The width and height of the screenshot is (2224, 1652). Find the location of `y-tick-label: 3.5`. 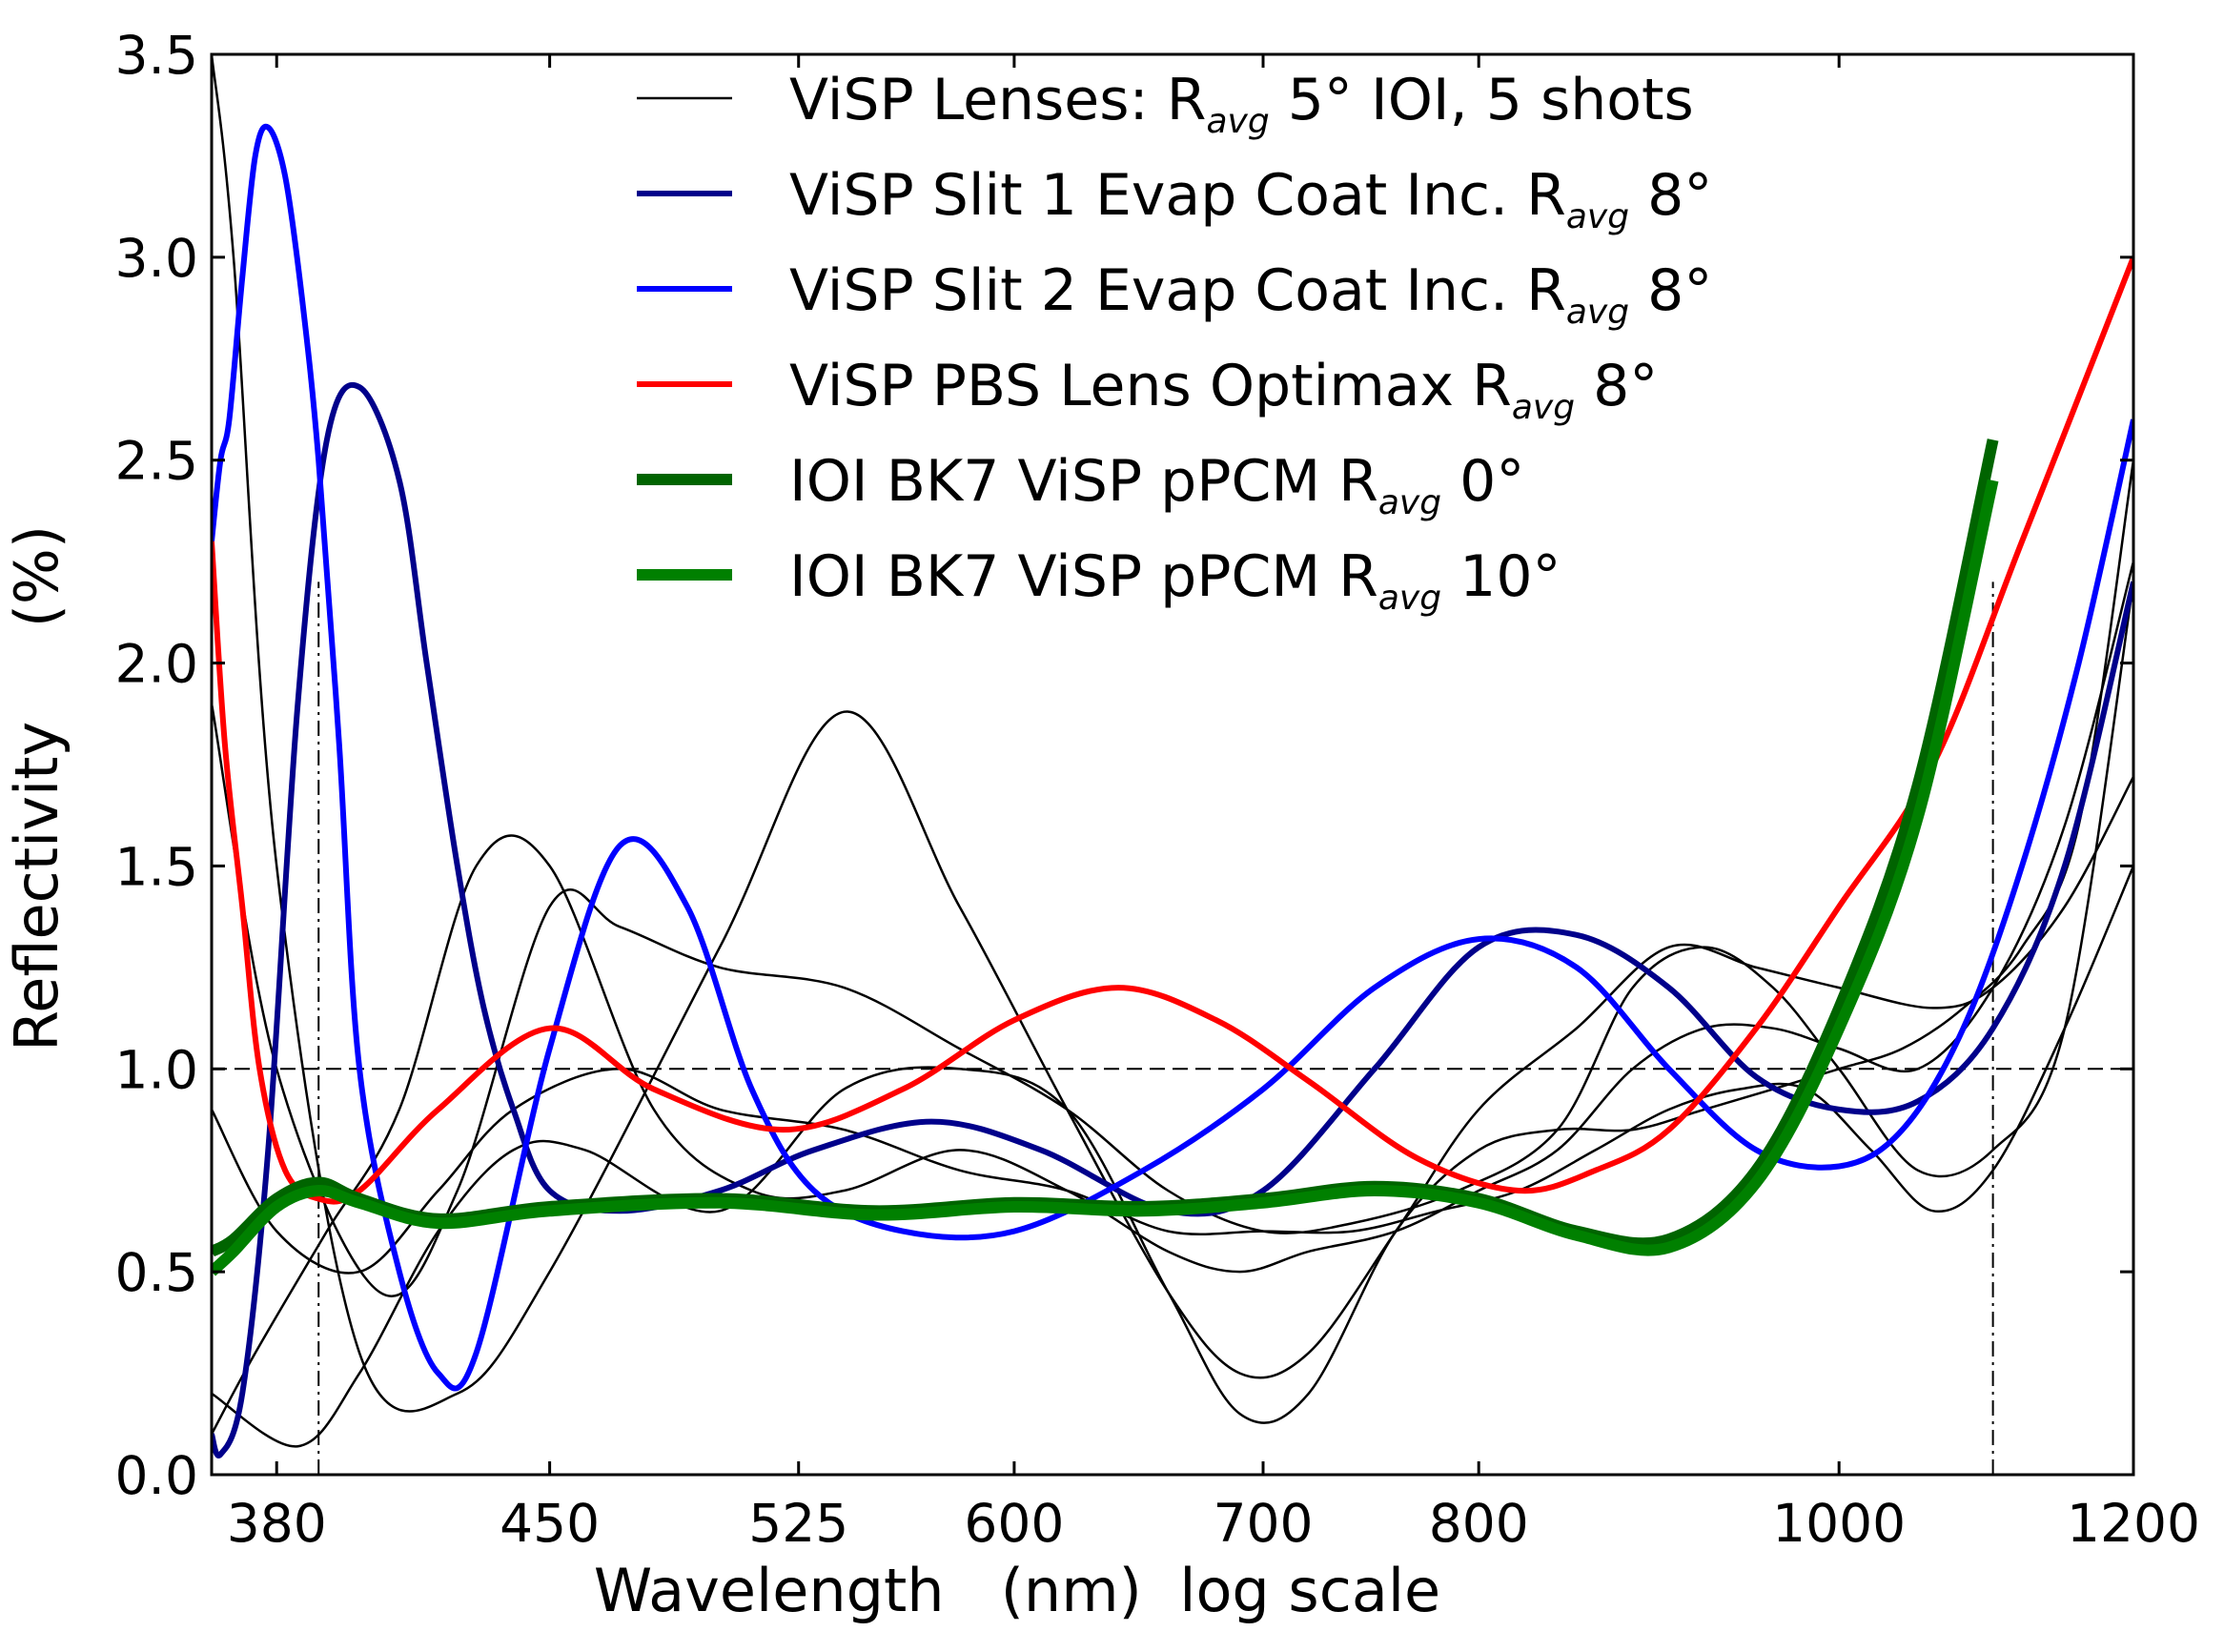

y-tick-label: 3.5 is located at coordinates (156, 55).